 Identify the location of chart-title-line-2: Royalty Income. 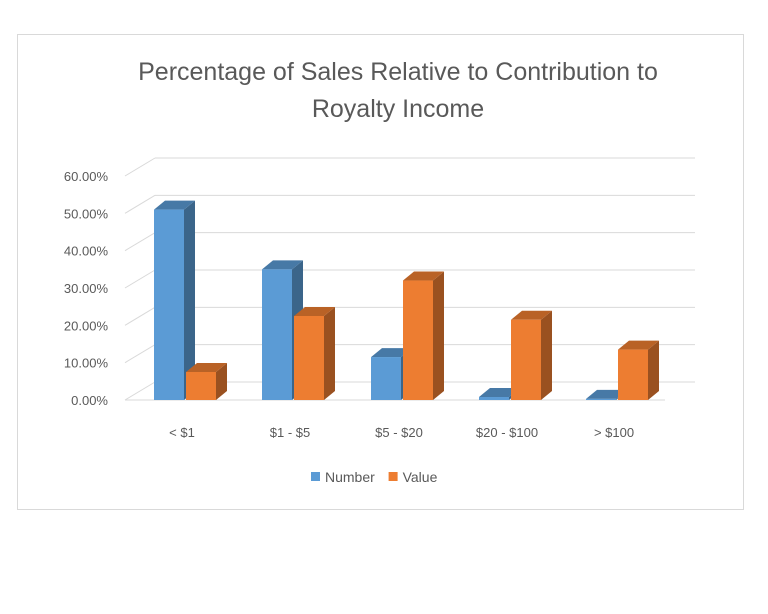
(398, 109).